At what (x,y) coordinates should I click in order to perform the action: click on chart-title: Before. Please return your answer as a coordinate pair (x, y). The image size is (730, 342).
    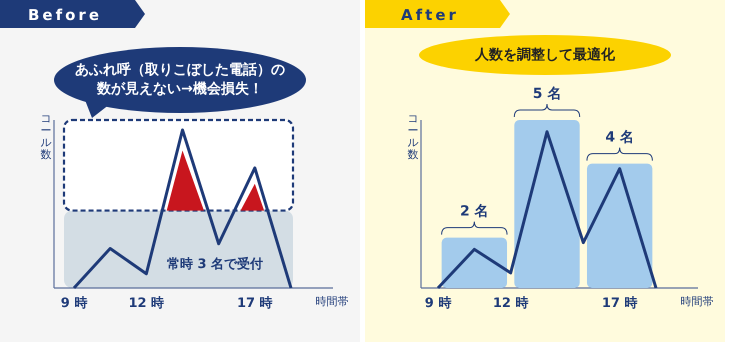
    Looking at the image, I should click on (65, 15).